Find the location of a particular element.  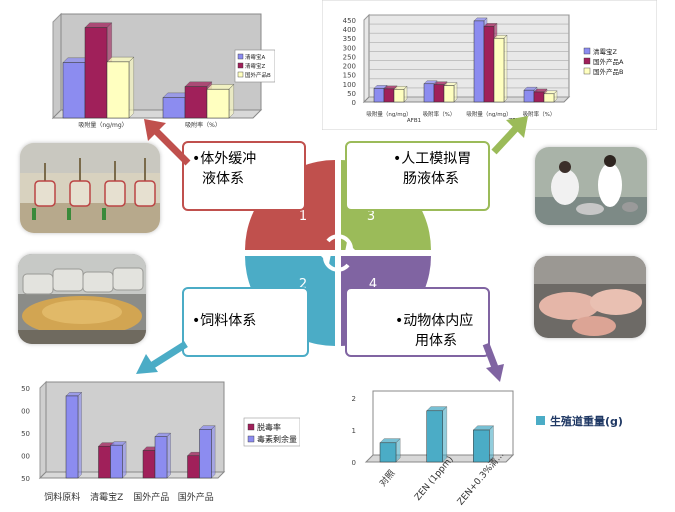

segment-1-number: 1 is located at coordinates (303, 216).